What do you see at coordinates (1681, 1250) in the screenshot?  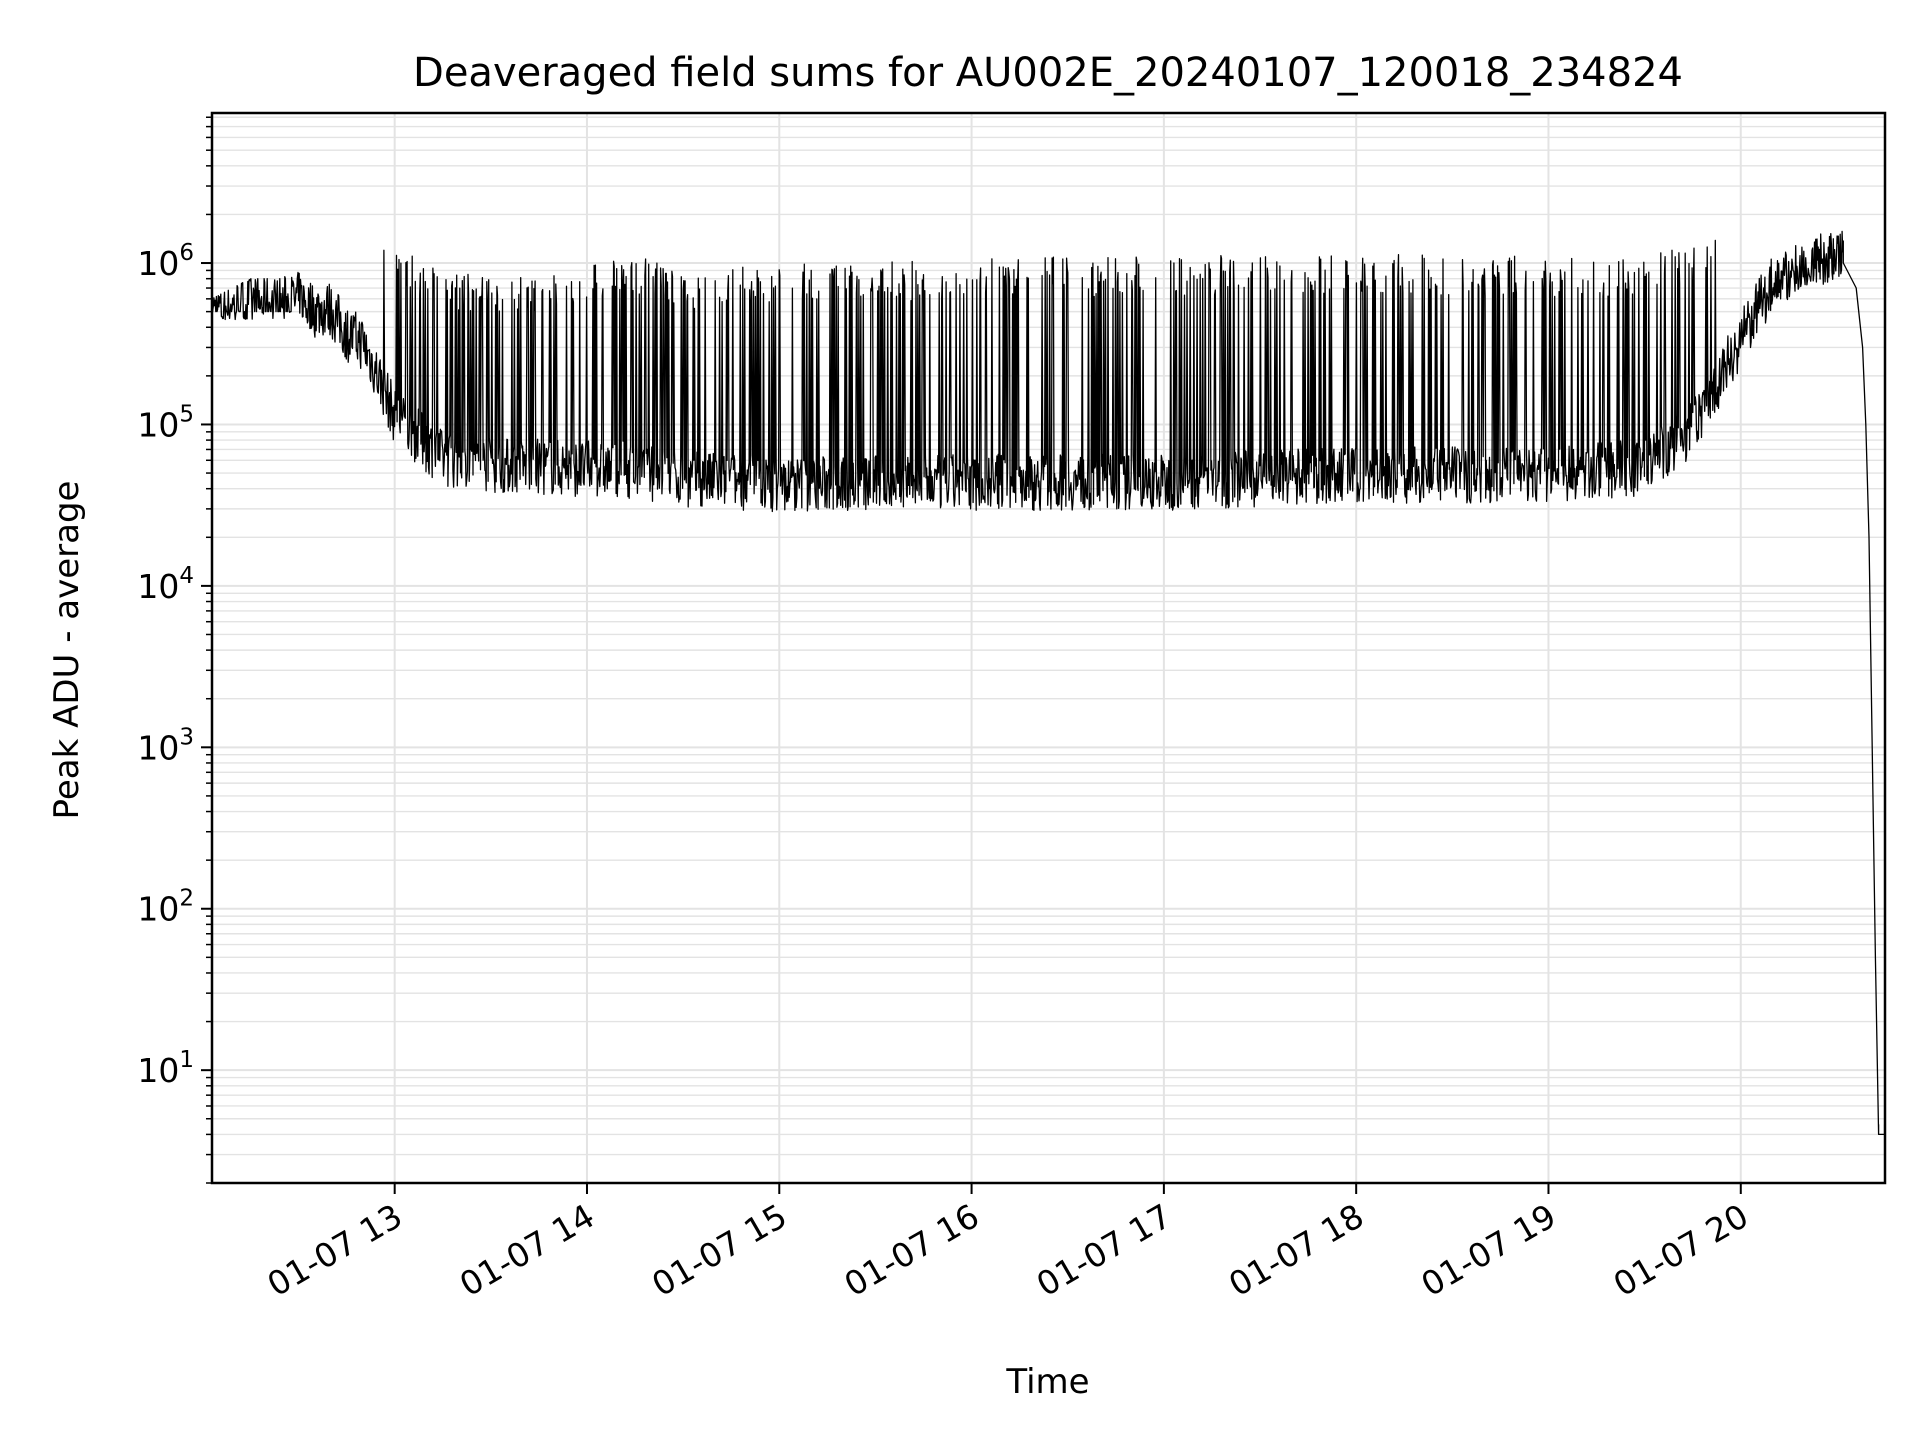 I see `x-tick-label: 01-07 20` at bounding box center [1681, 1250].